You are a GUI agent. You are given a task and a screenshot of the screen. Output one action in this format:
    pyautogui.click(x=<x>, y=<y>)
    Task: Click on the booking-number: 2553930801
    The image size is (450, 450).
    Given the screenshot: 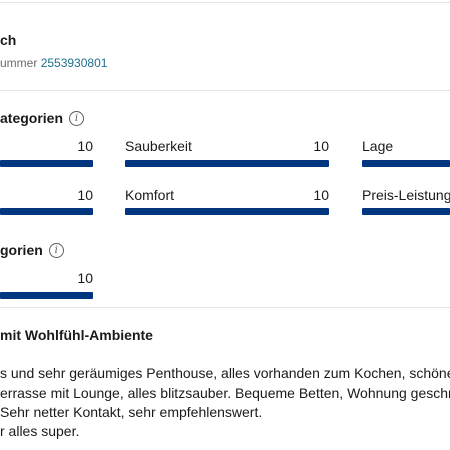 What is the action you would take?
    pyautogui.click(x=74, y=63)
    